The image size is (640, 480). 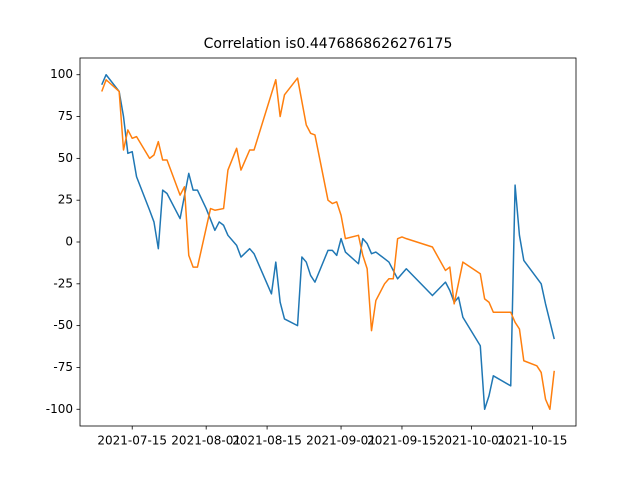 What do you see at coordinates (63, 325) in the screenshot?
I see `y-tick-label: -50` at bounding box center [63, 325].